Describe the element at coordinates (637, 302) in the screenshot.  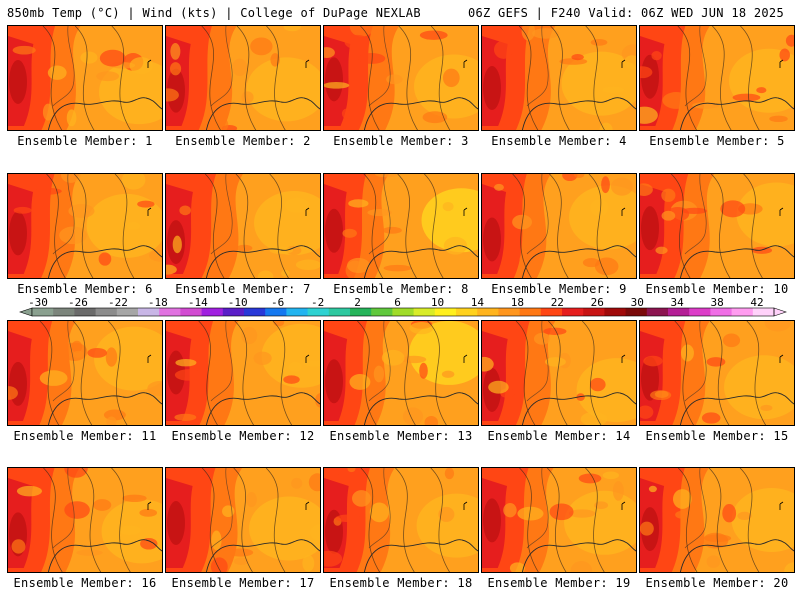
I see `colorbar-tick-label: 30` at that location.